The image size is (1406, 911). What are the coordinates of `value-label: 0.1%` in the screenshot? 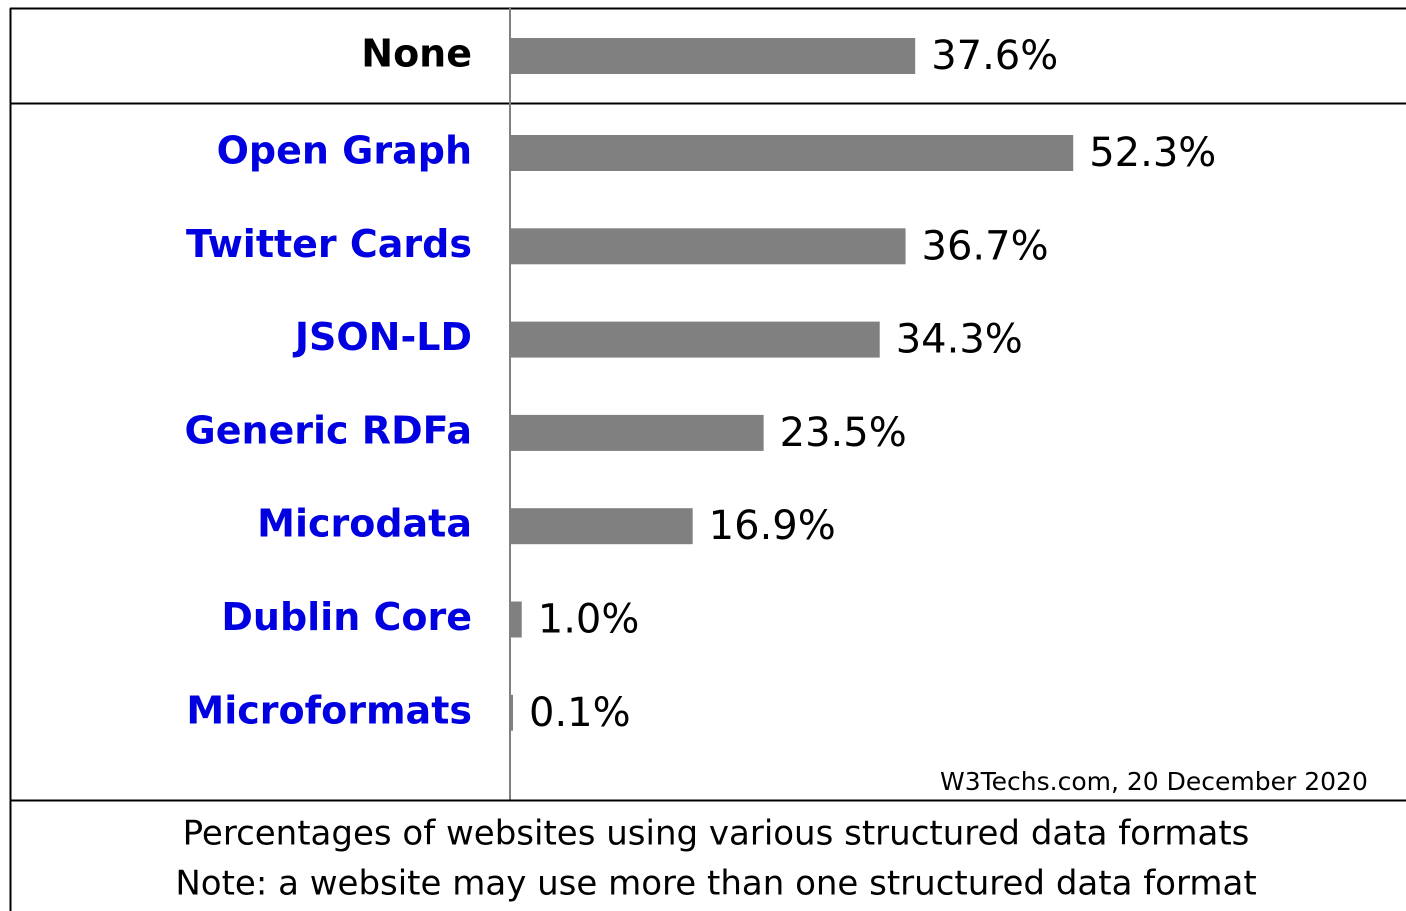 It's located at (580, 713).